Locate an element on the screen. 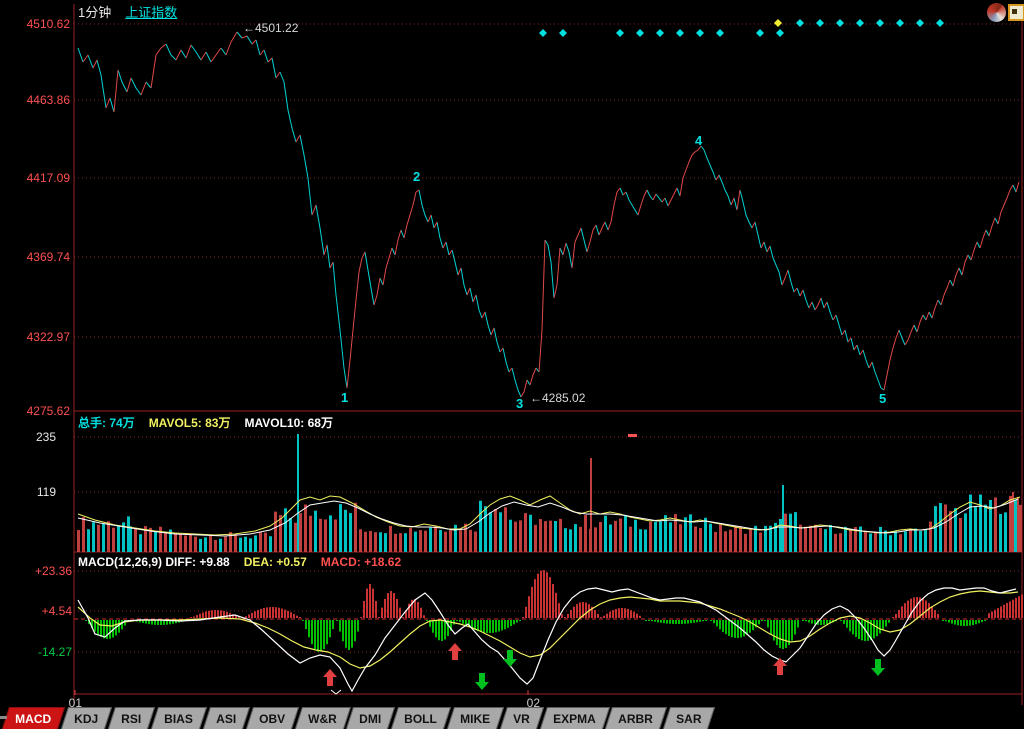 Image resolution: width=1024 pixels, height=729 pixels. tab-wr: W&R is located at coordinates (322, 718).